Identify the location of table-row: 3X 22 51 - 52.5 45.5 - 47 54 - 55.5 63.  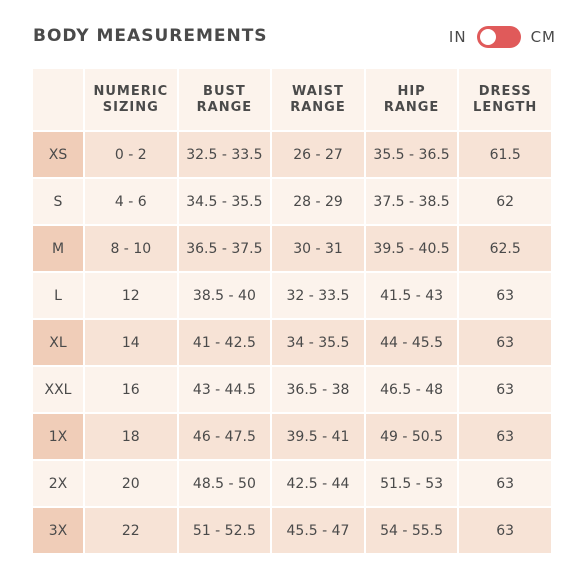
(293, 531).